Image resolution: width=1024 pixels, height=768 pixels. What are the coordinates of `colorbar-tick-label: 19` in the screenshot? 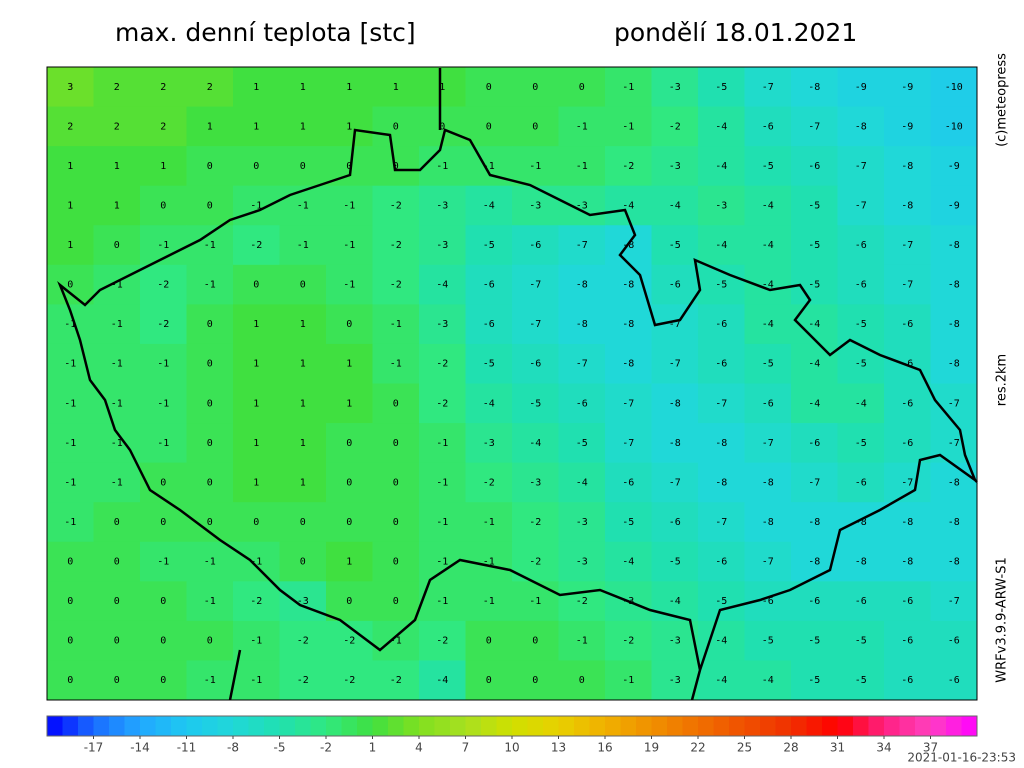 It's located at (651, 748).